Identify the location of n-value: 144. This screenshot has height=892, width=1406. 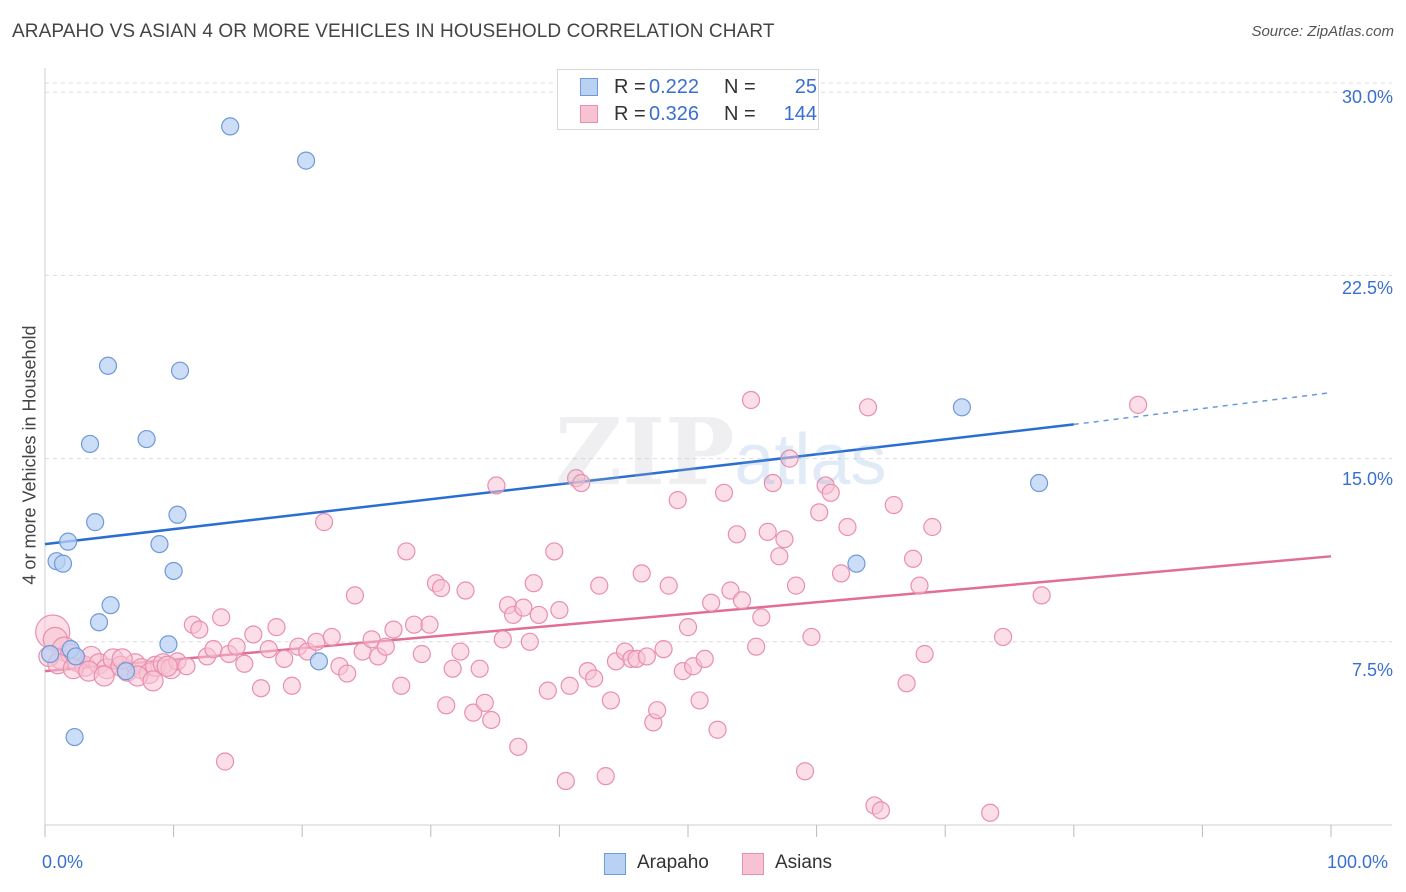
(800, 114).